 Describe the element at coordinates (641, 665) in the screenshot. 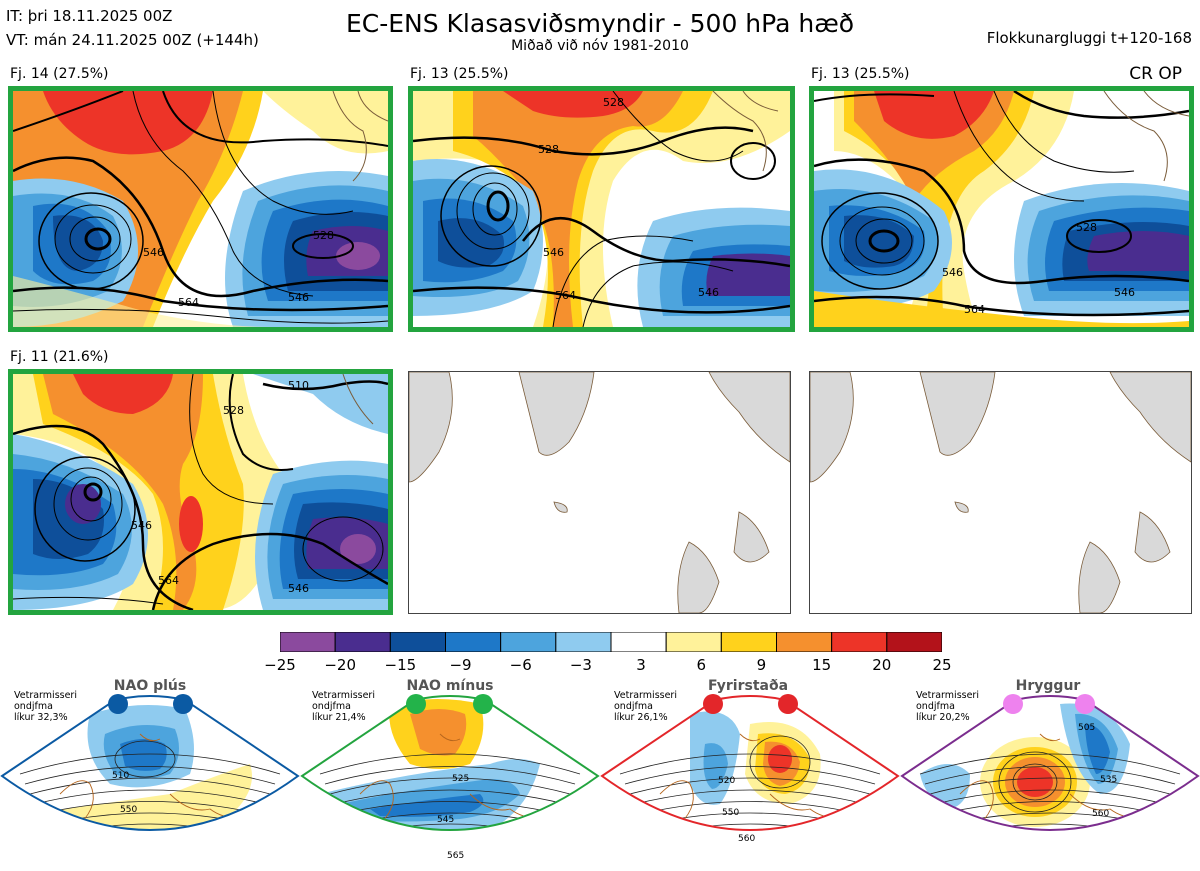

I see `colorbar-tick-label: 3` at that location.